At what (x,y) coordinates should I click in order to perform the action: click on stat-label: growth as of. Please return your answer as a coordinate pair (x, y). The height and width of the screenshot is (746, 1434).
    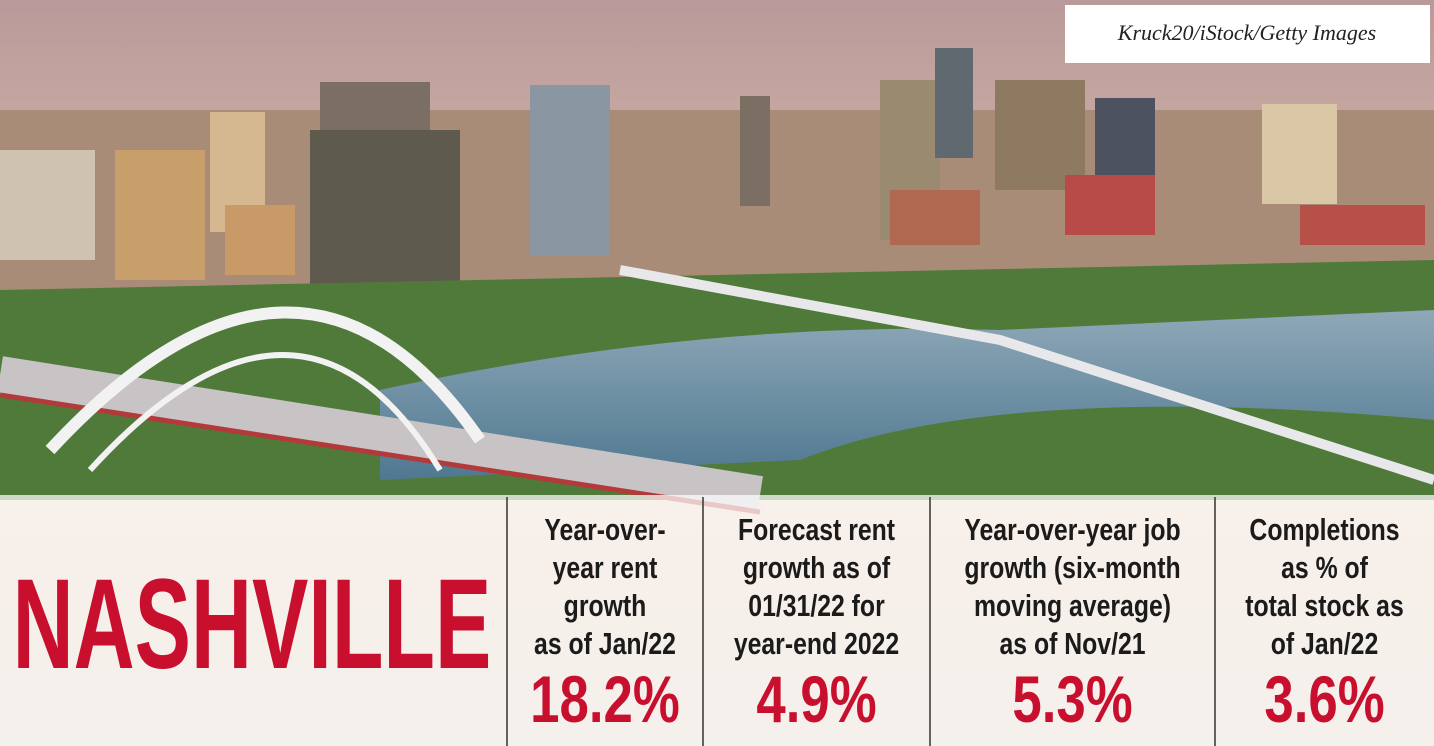
    Looking at the image, I should click on (817, 567).